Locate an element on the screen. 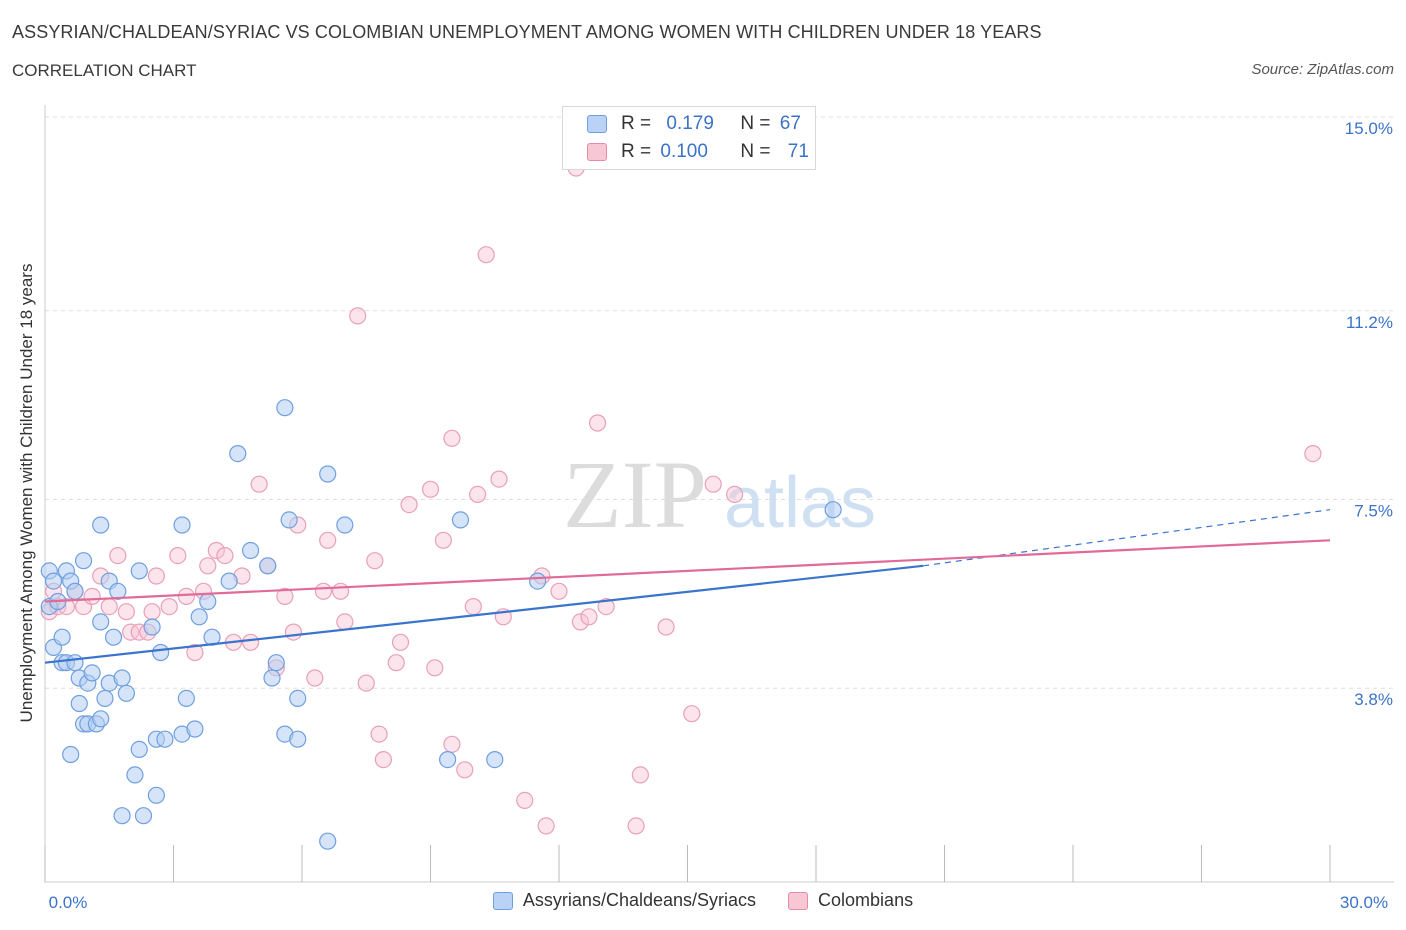 This screenshot has height=930, width=1406. colombians-trend-line is located at coordinates (687, 571).